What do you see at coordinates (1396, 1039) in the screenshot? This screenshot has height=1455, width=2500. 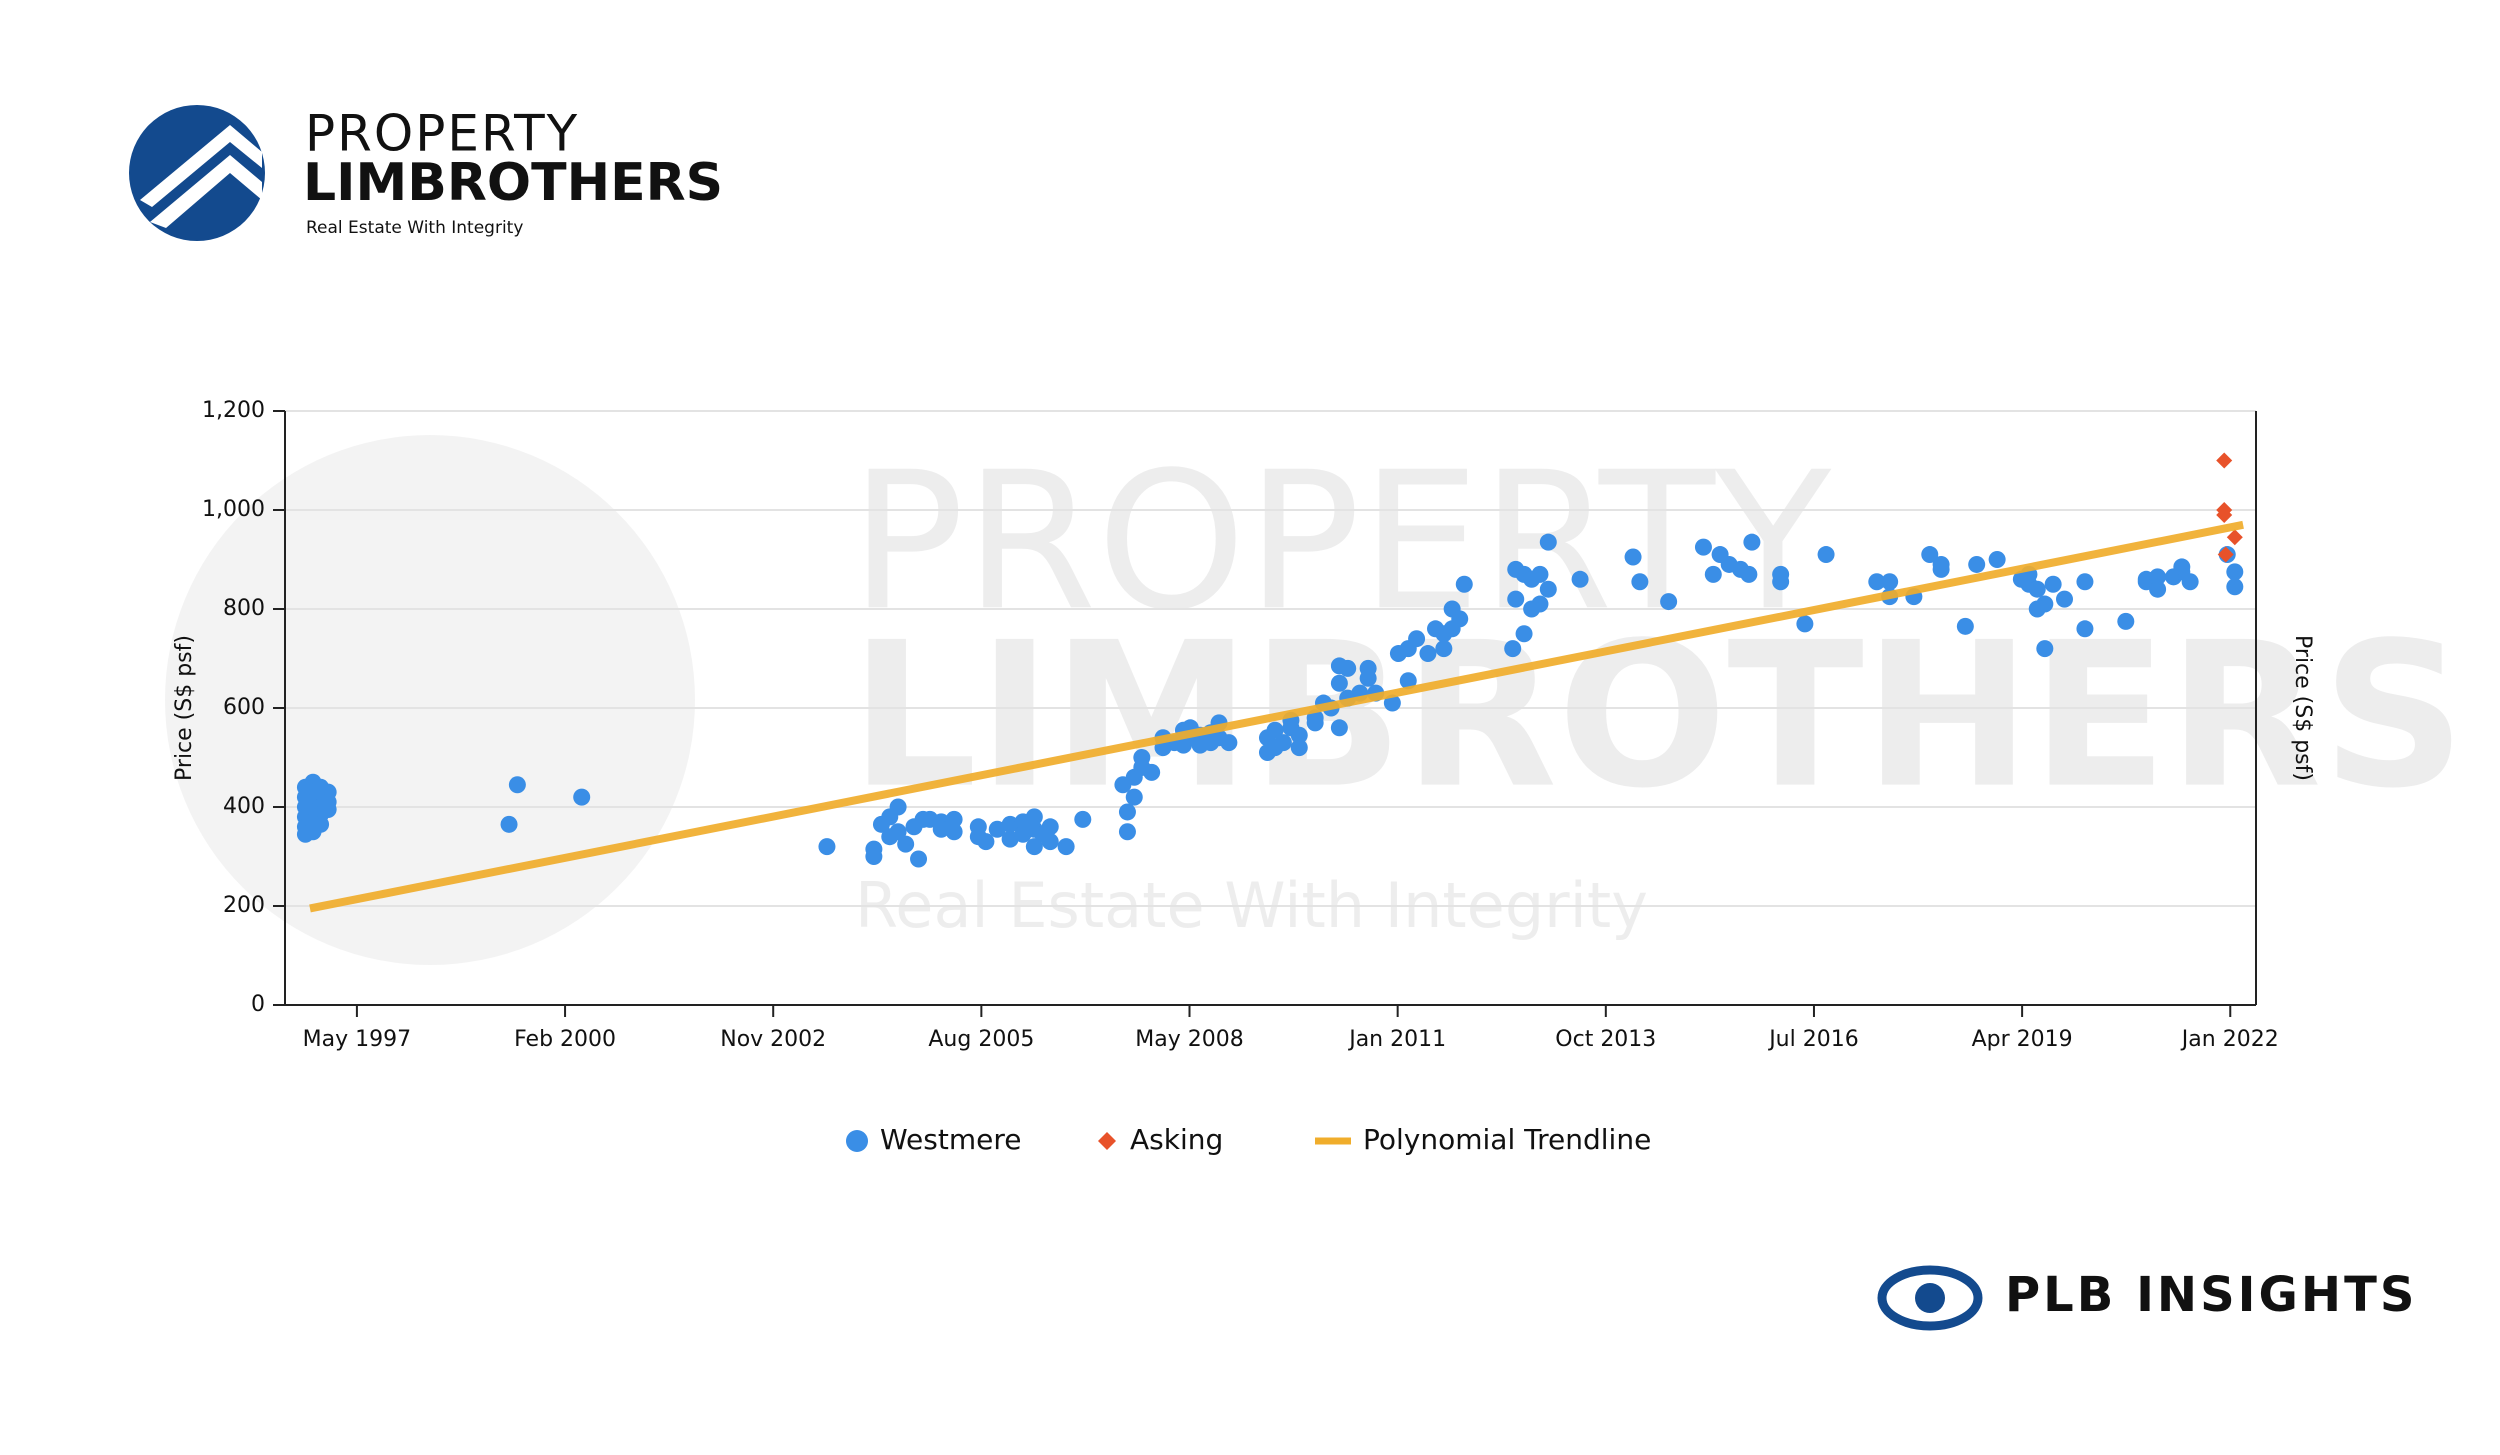 I see `x-tick-label: Jan 2011` at bounding box center [1396, 1039].